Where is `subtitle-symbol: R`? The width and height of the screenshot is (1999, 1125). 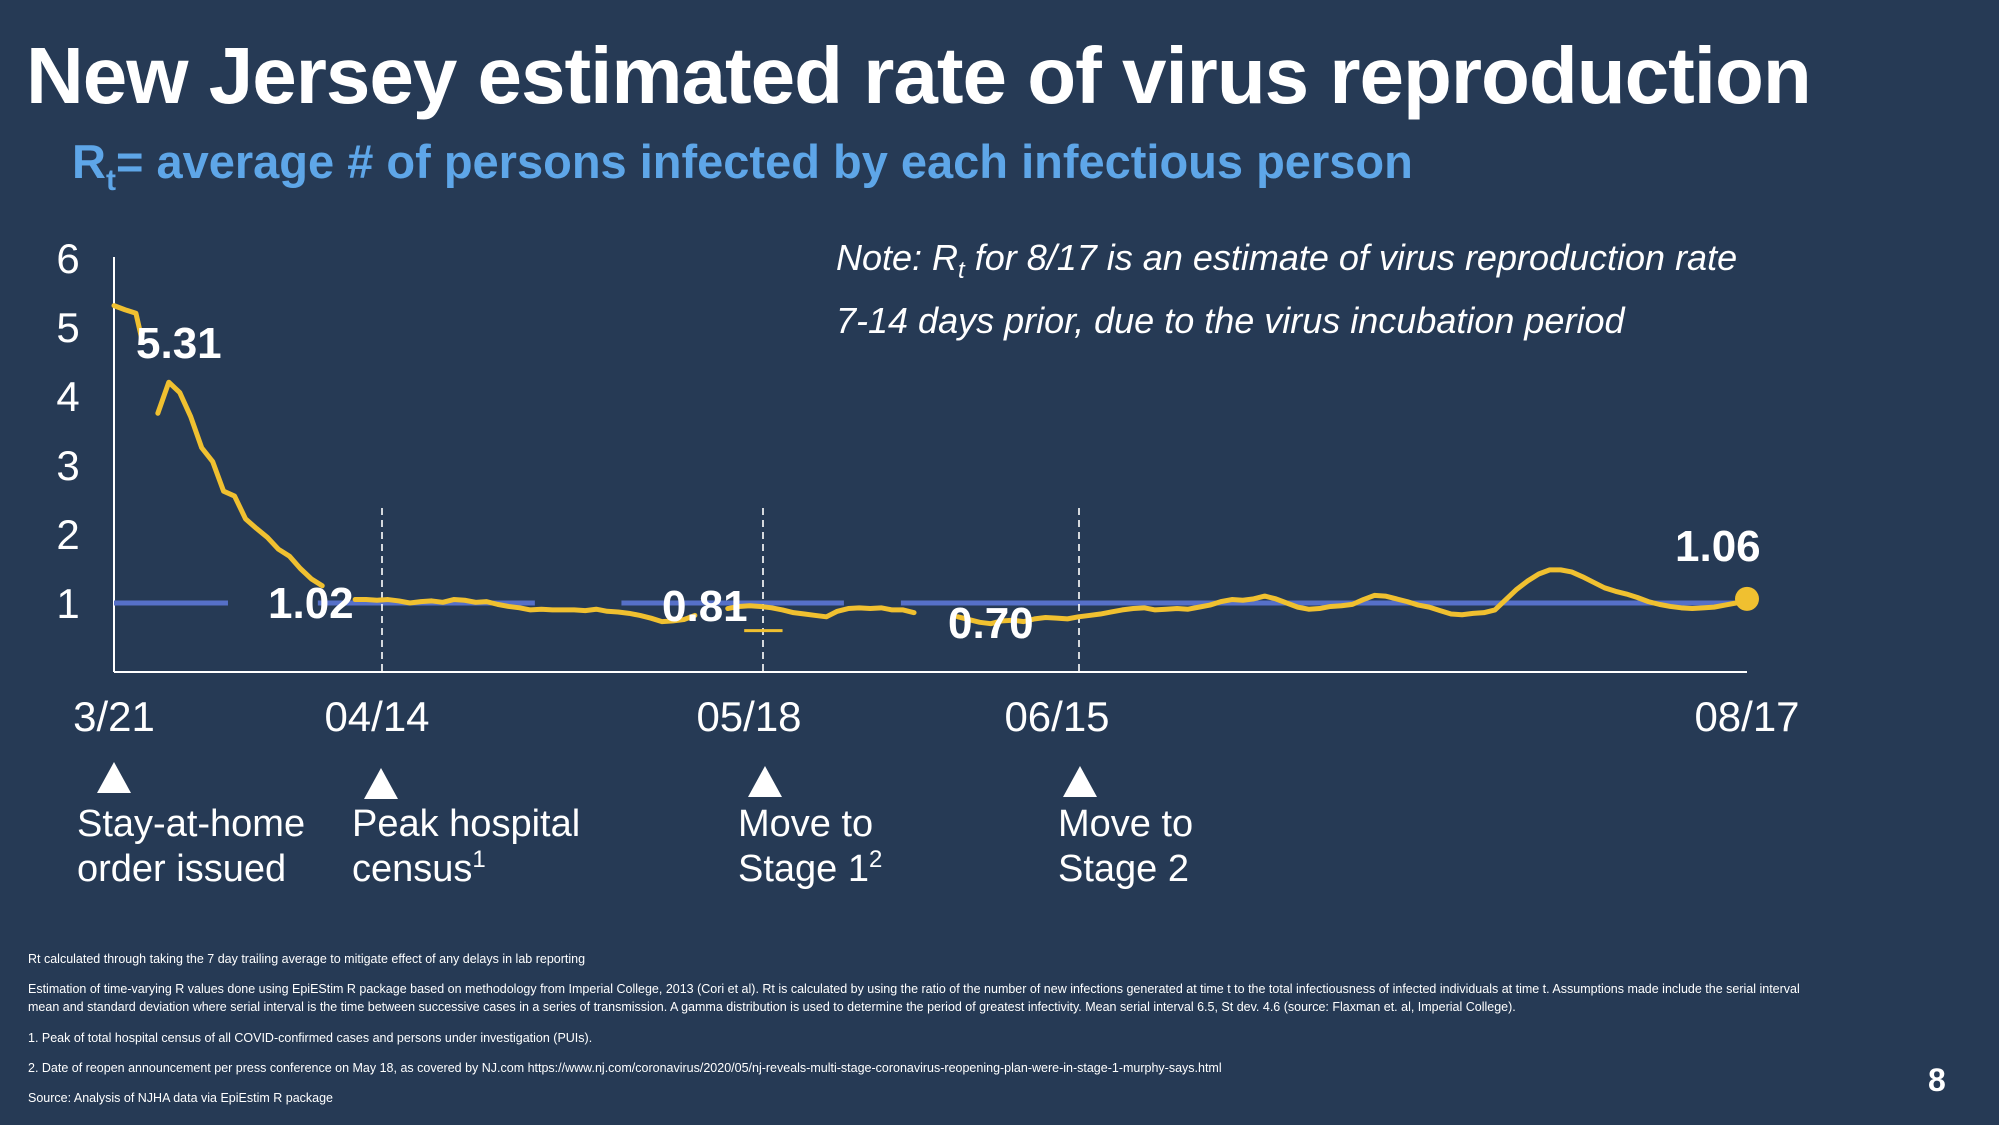 subtitle-symbol: R is located at coordinates (89, 161).